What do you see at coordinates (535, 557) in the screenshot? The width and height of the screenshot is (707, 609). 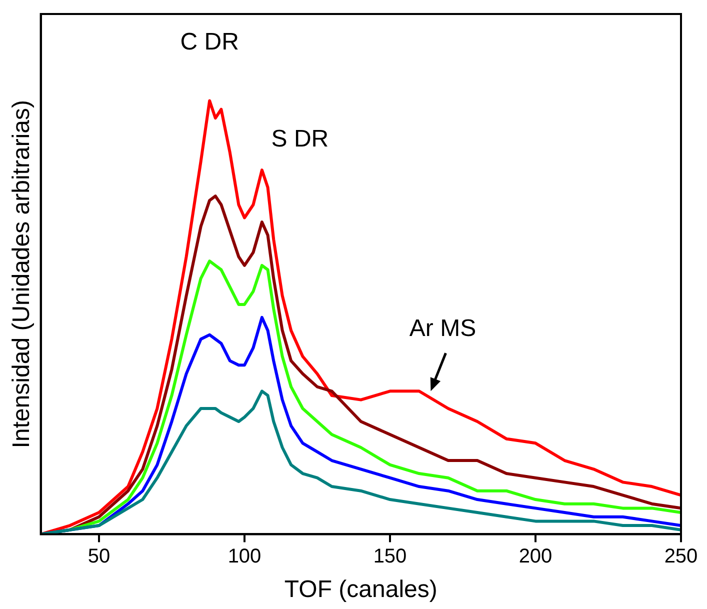 I see `x-tick-label: 200` at bounding box center [535, 557].